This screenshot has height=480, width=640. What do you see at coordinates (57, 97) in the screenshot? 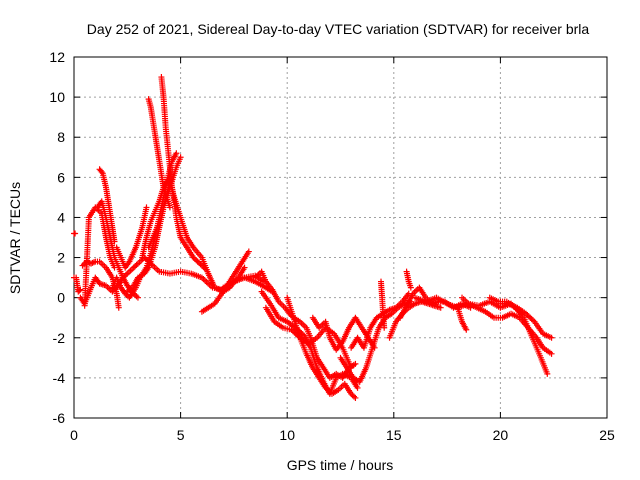
I see `y-tick-label: 10` at bounding box center [57, 97].